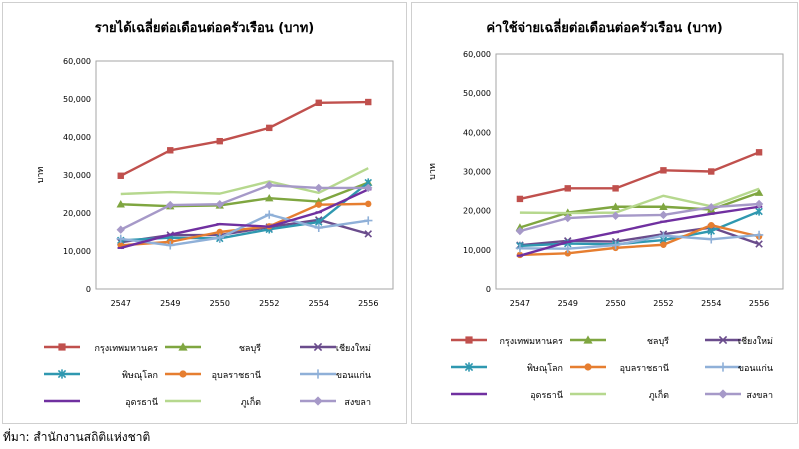 The image size is (799, 449). I want to click on y-tick-label: 40,000, so click(77, 137).